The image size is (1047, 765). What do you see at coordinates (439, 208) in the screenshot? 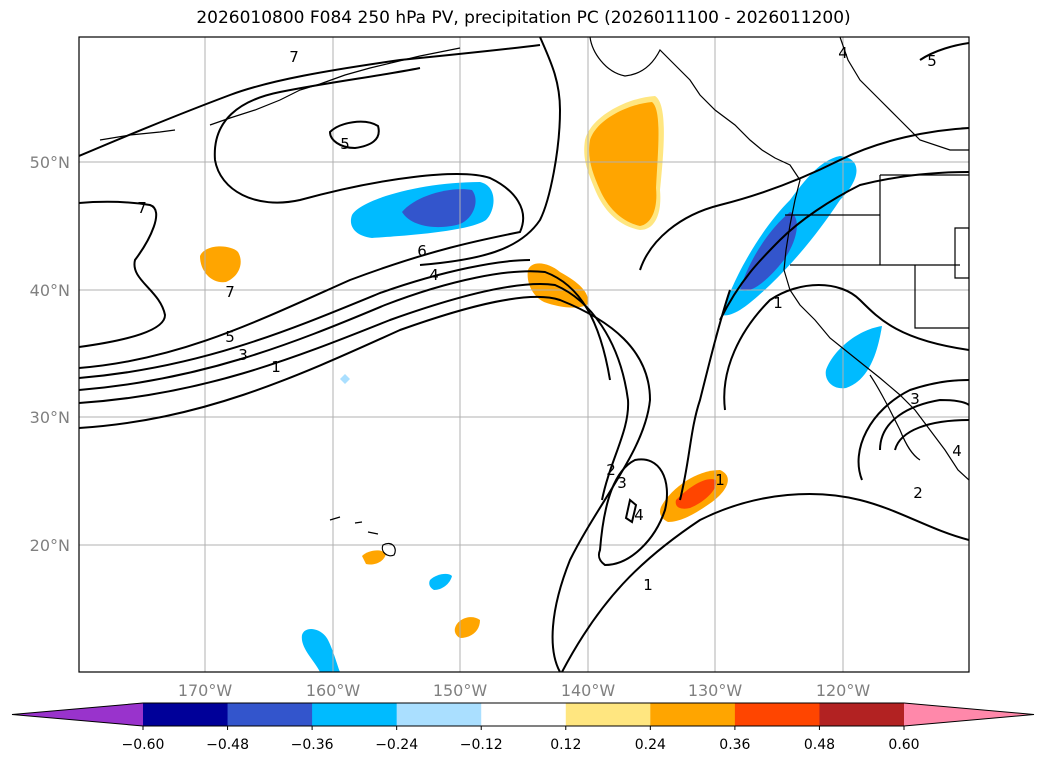
I see `precip-neg-core` at bounding box center [439, 208].